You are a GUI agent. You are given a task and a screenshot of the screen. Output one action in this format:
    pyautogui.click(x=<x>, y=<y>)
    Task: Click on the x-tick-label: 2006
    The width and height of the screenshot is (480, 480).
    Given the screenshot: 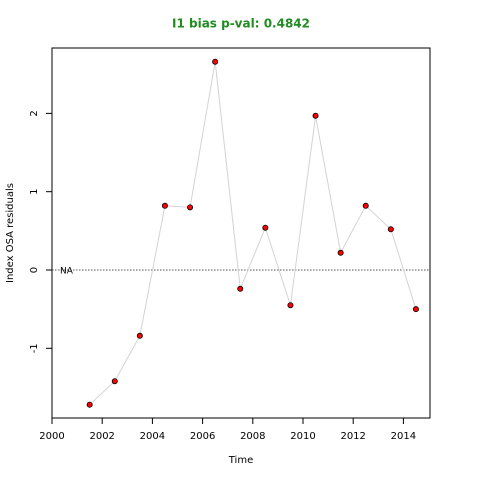 What is the action you would take?
    pyautogui.click(x=202, y=436)
    